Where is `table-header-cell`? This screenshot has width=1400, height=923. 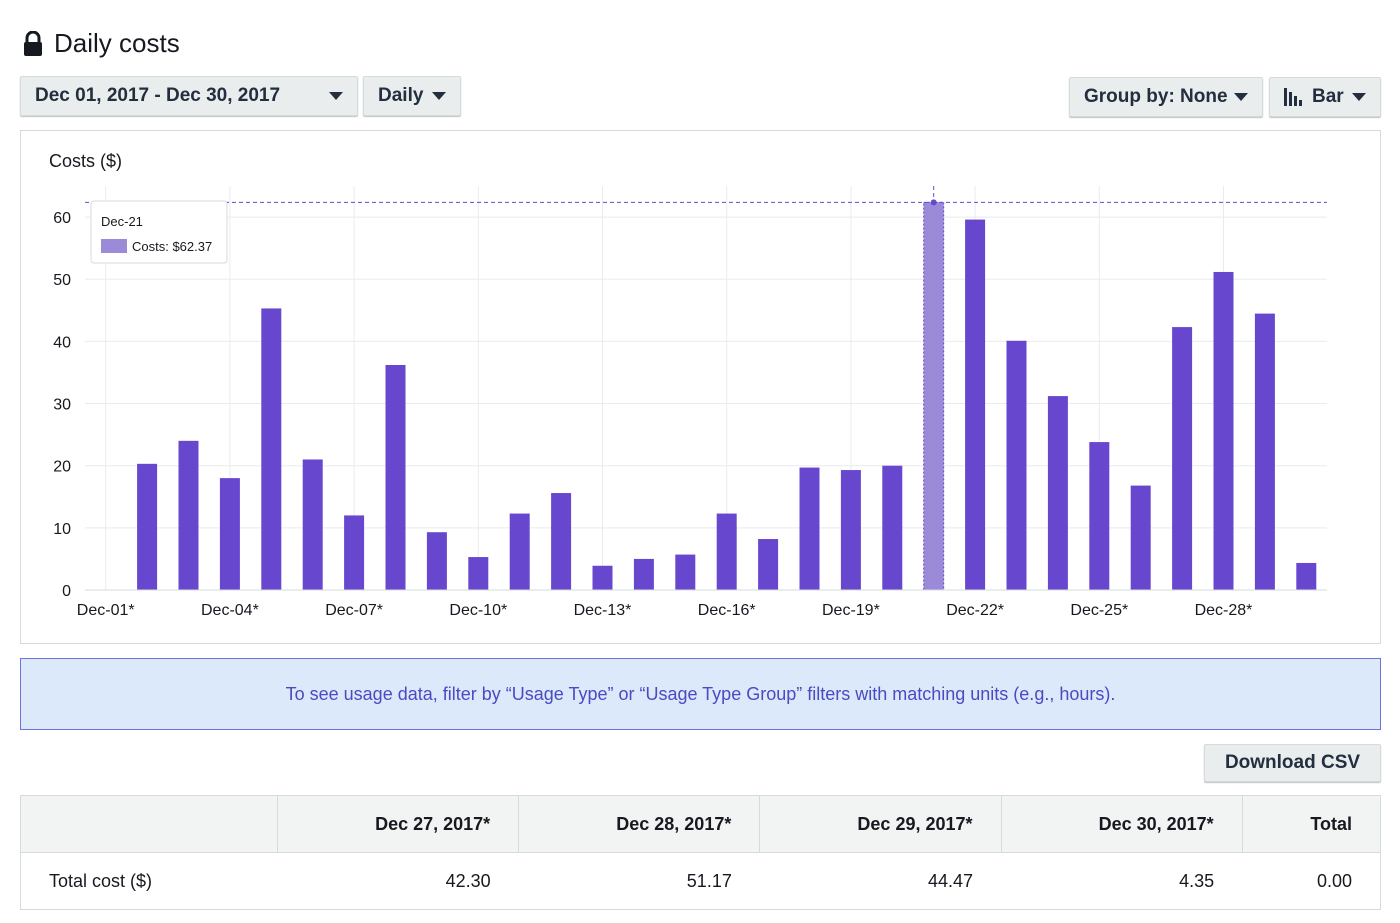
table-header-cell is located at coordinates (149, 824).